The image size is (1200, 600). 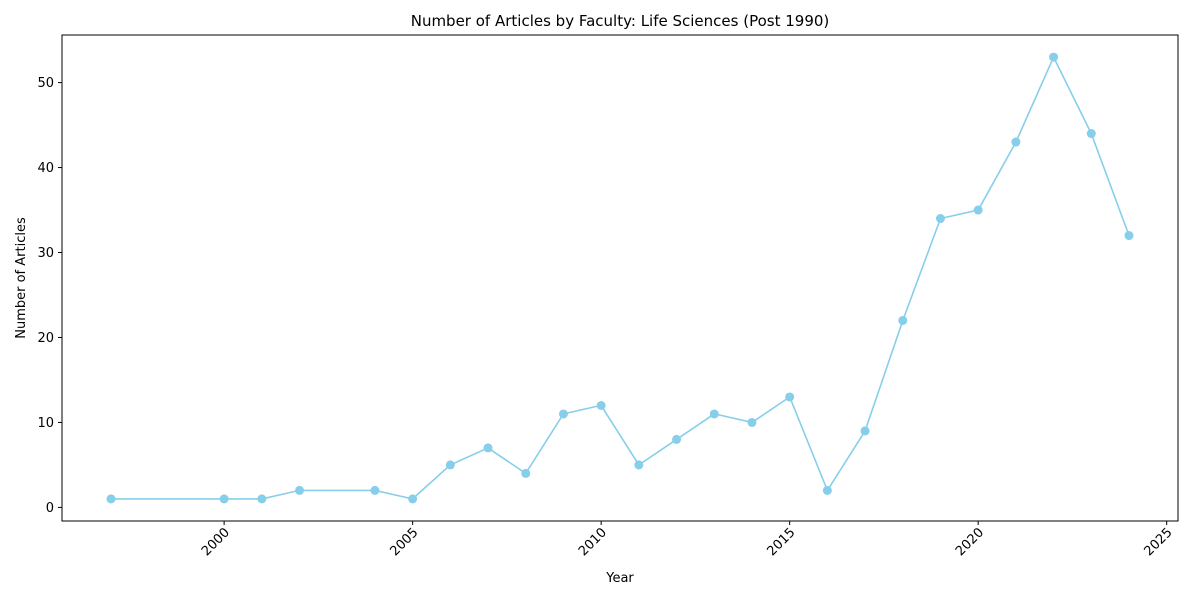 I want to click on x-axis-ticks: 2000 2005 2010 2015 2020 2025, so click(x=687, y=540).